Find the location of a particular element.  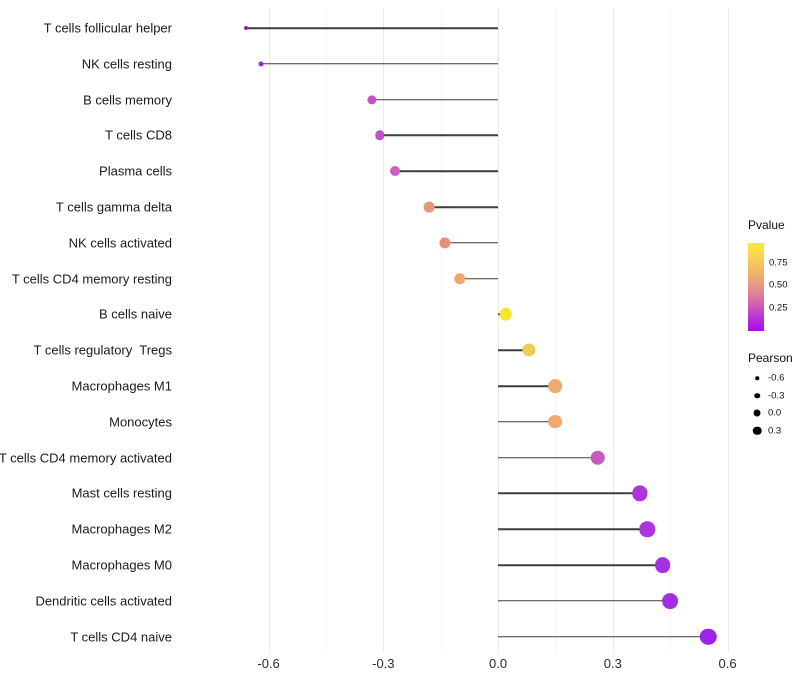

row-label: NK cells activated is located at coordinates (120, 243).